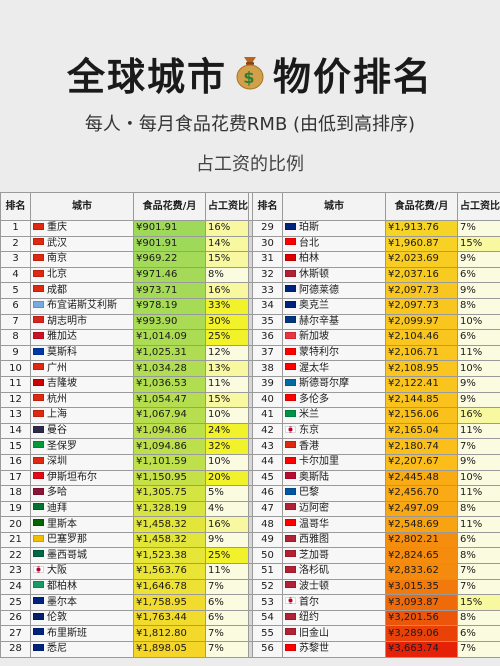  I want to click on food-cost-cell: ¥1,328.19, so click(169, 509).